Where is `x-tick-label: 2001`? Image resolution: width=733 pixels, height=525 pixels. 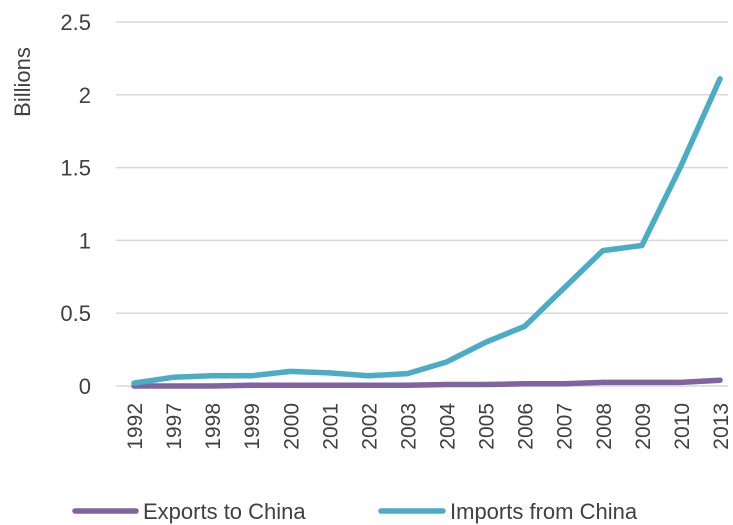
x-tick-label: 2001 is located at coordinates (330, 426).